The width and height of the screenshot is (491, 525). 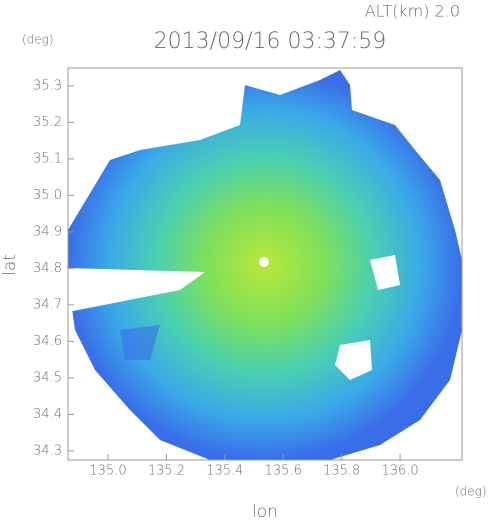 What do you see at coordinates (224, 471) in the screenshot?
I see `x-tick-label: 135.4` at bounding box center [224, 471].